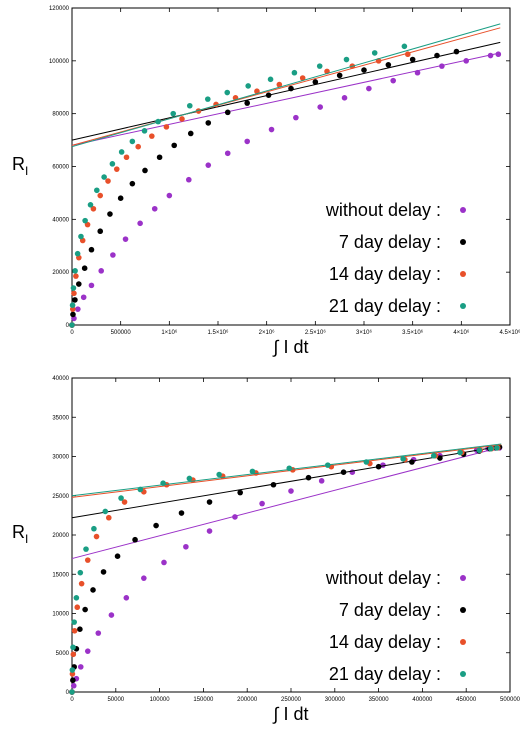 This screenshot has height=733, width=520. I want to click on y-tick-label: 80000, so click(60, 115).